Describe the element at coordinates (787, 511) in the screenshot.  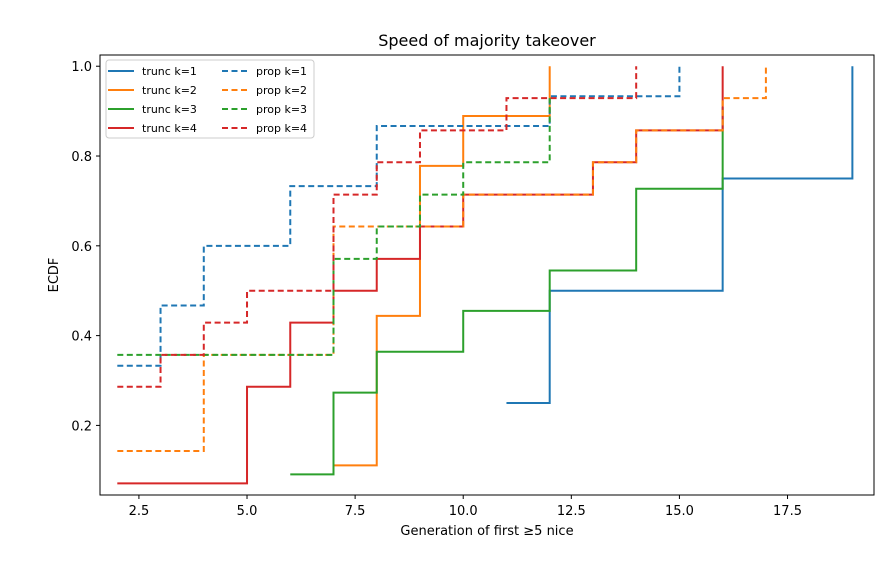
I see `x-tick-label: 17.5` at that location.